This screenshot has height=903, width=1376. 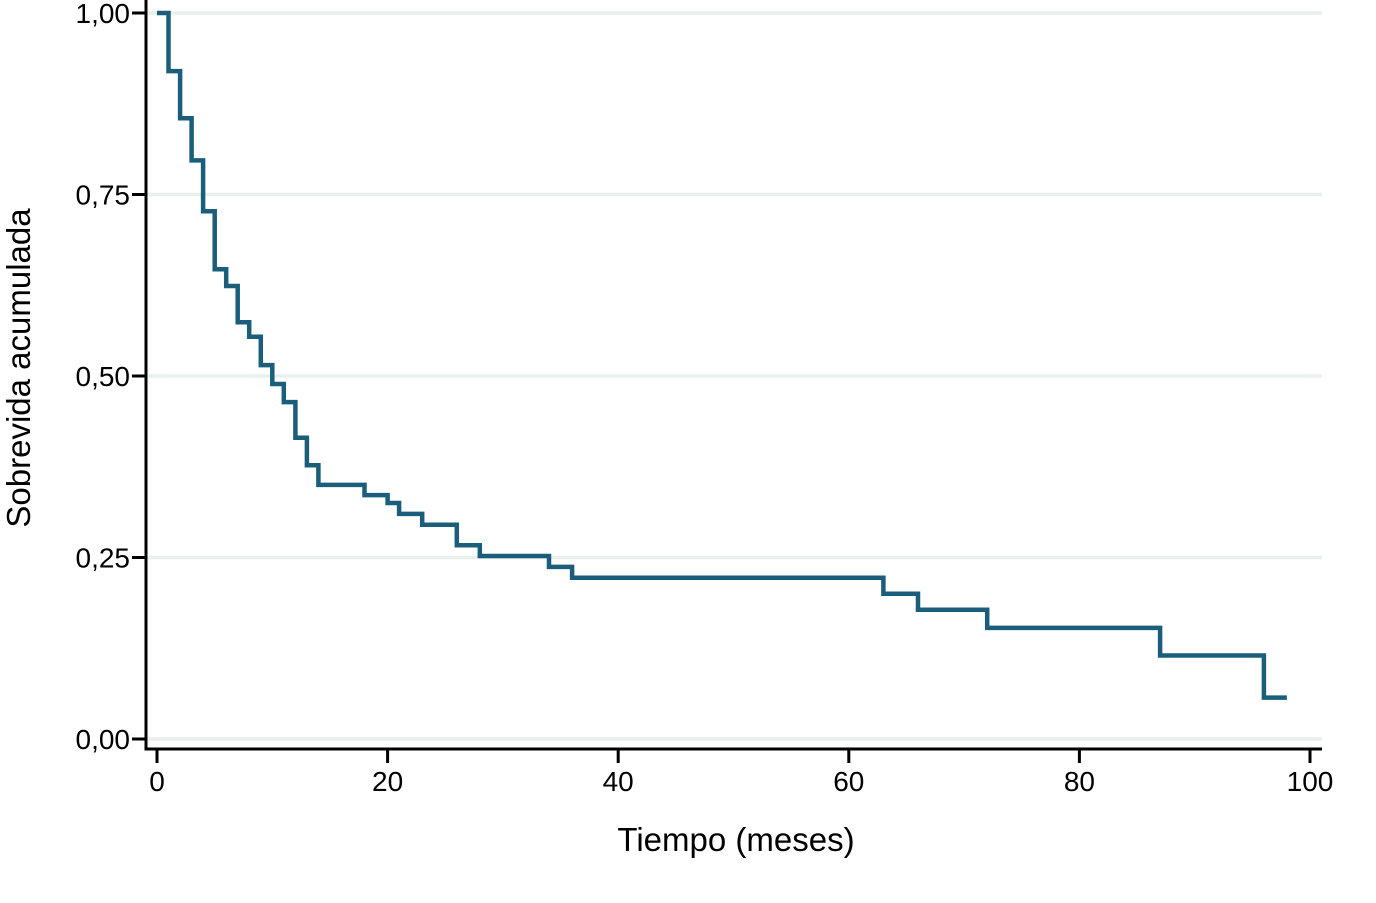 What do you see at coordinates (736, 839) in the screenshot?
I see `x-axis-title: Tiempo (meses)` at bounding box center [736, 839].